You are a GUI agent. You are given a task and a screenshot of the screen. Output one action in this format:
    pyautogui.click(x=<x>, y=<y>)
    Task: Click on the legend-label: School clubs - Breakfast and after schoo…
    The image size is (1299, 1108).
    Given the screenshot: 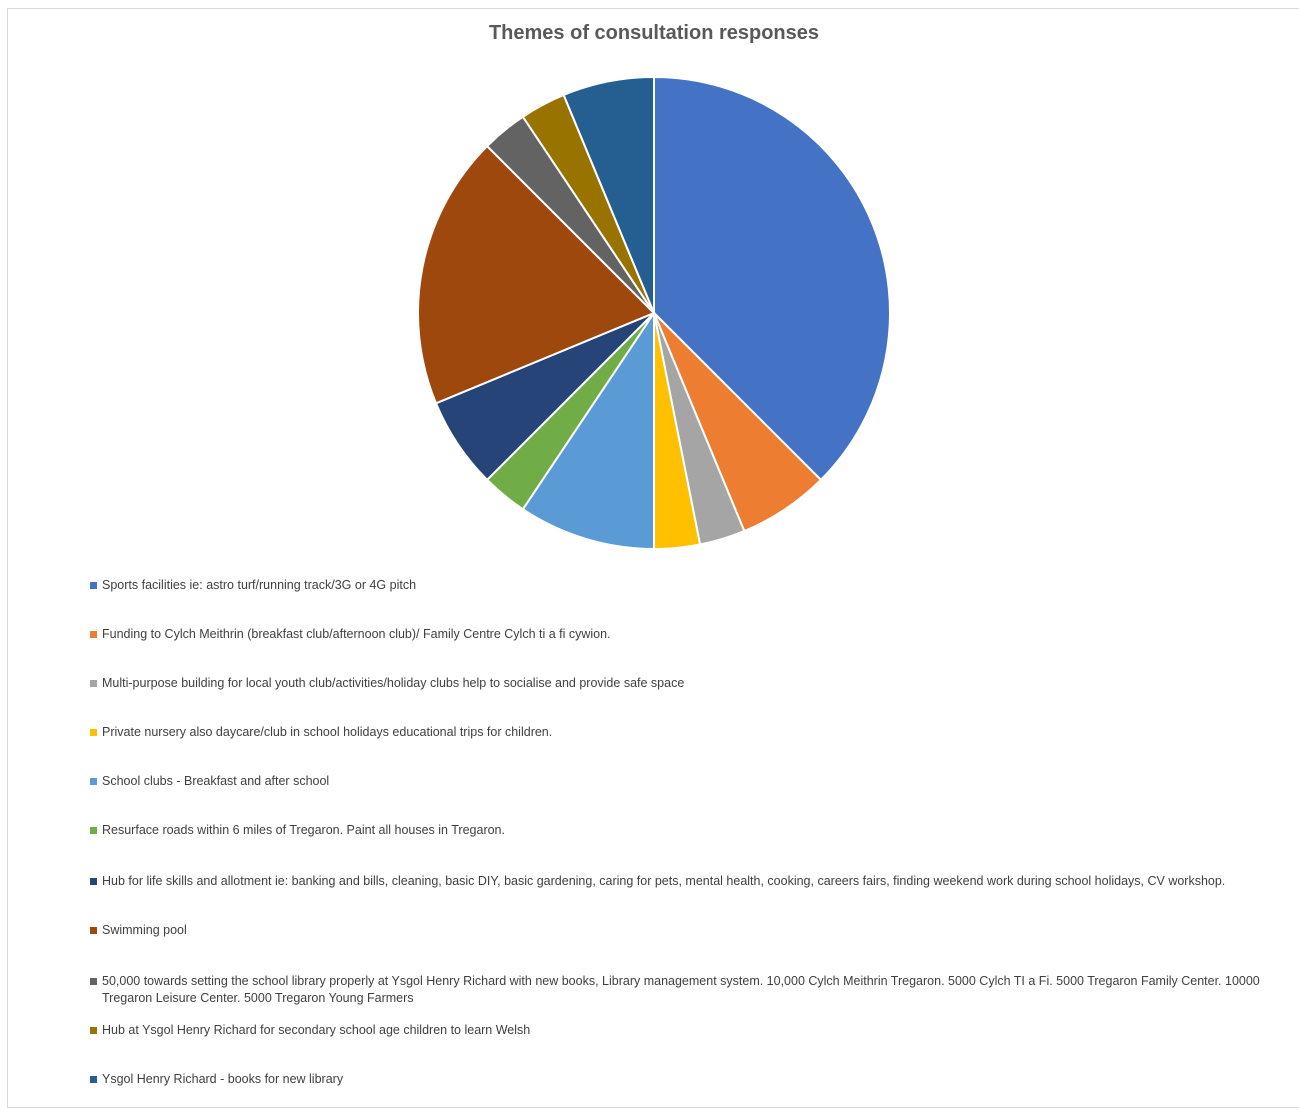 What is the action you would take?
    pyautogui.click(x=216, y=781)
    